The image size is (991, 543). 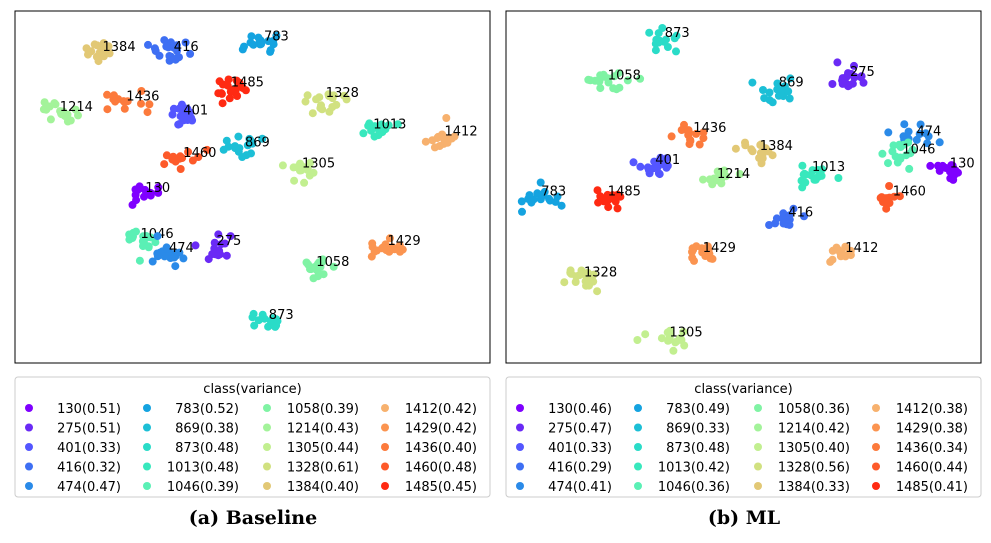 I want to click on legend-entry: 1046(0.36), so click(x=694, y=487).